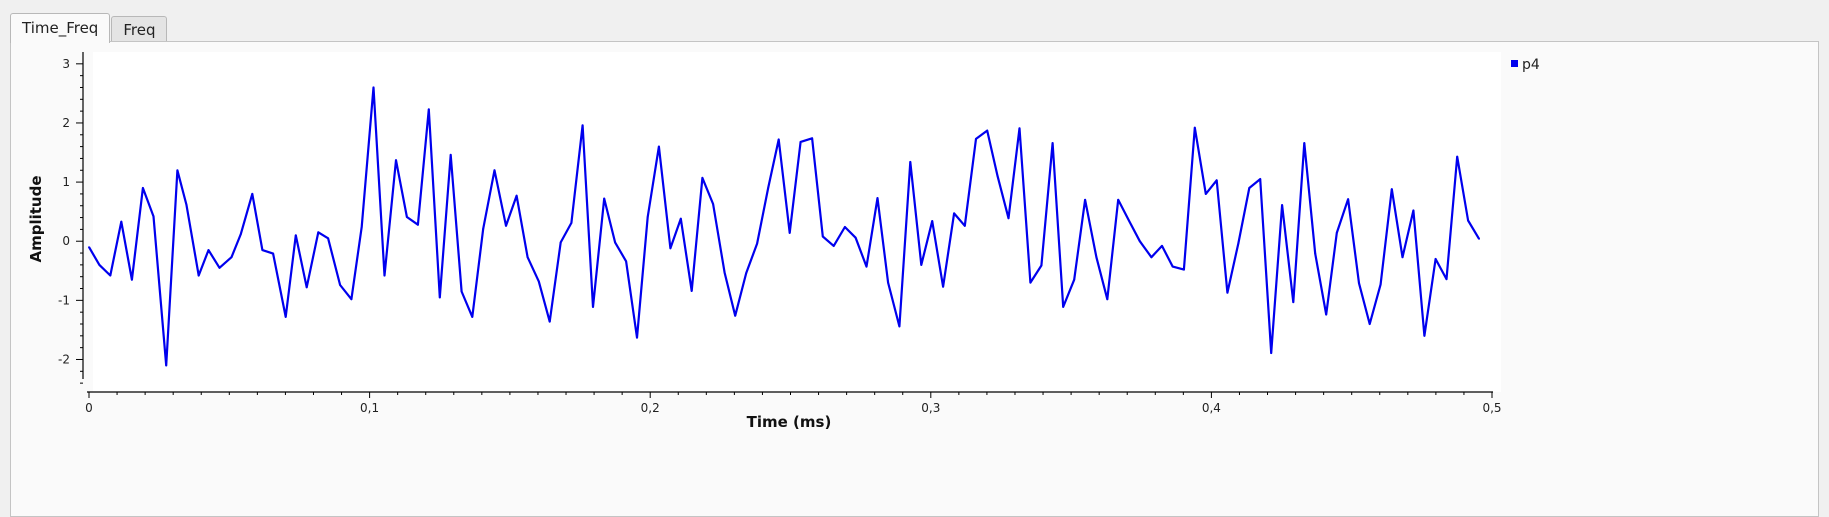 Image resolution: width=1829 pixels, height=517 pixels. What do you see at coordinates (60, 28) in the screenshot?
I see `tab-time-freq: Time_Freq` at bounding box center [60, 28].